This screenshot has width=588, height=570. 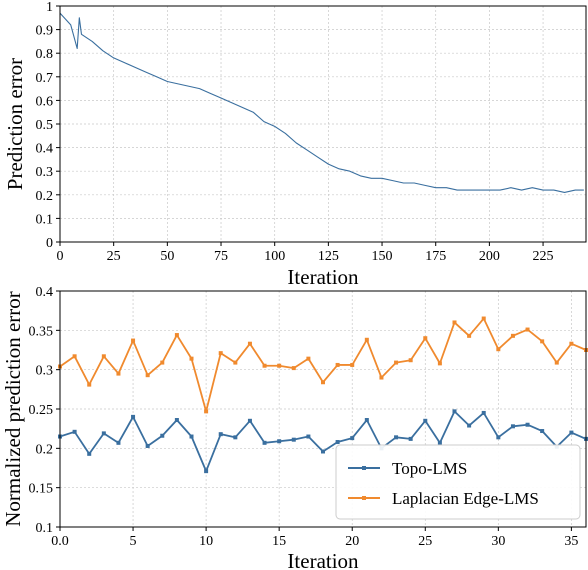 I want to click on x-tick-label: 150, so click(x=382, y=256).